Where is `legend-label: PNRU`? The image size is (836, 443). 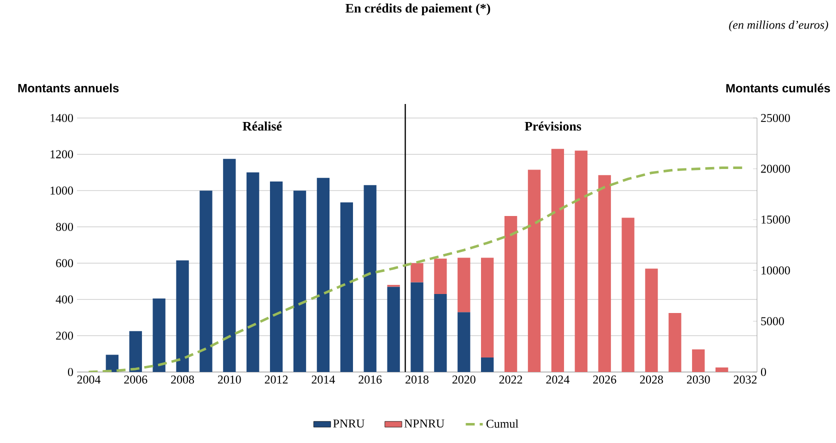
legend-label: PNRU is located at coordinates (348, 424).